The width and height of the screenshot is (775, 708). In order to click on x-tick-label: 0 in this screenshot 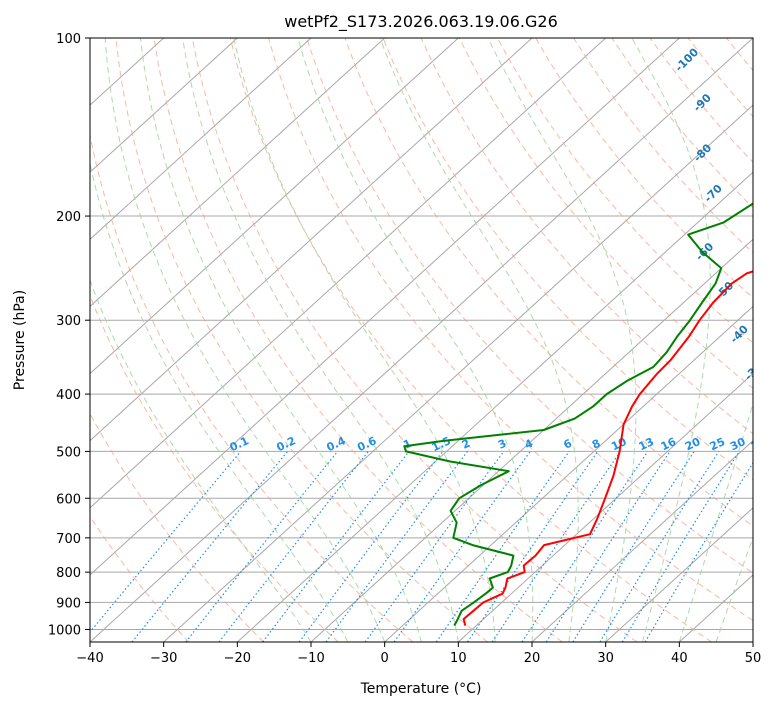, I will do `click(385, 658)`.